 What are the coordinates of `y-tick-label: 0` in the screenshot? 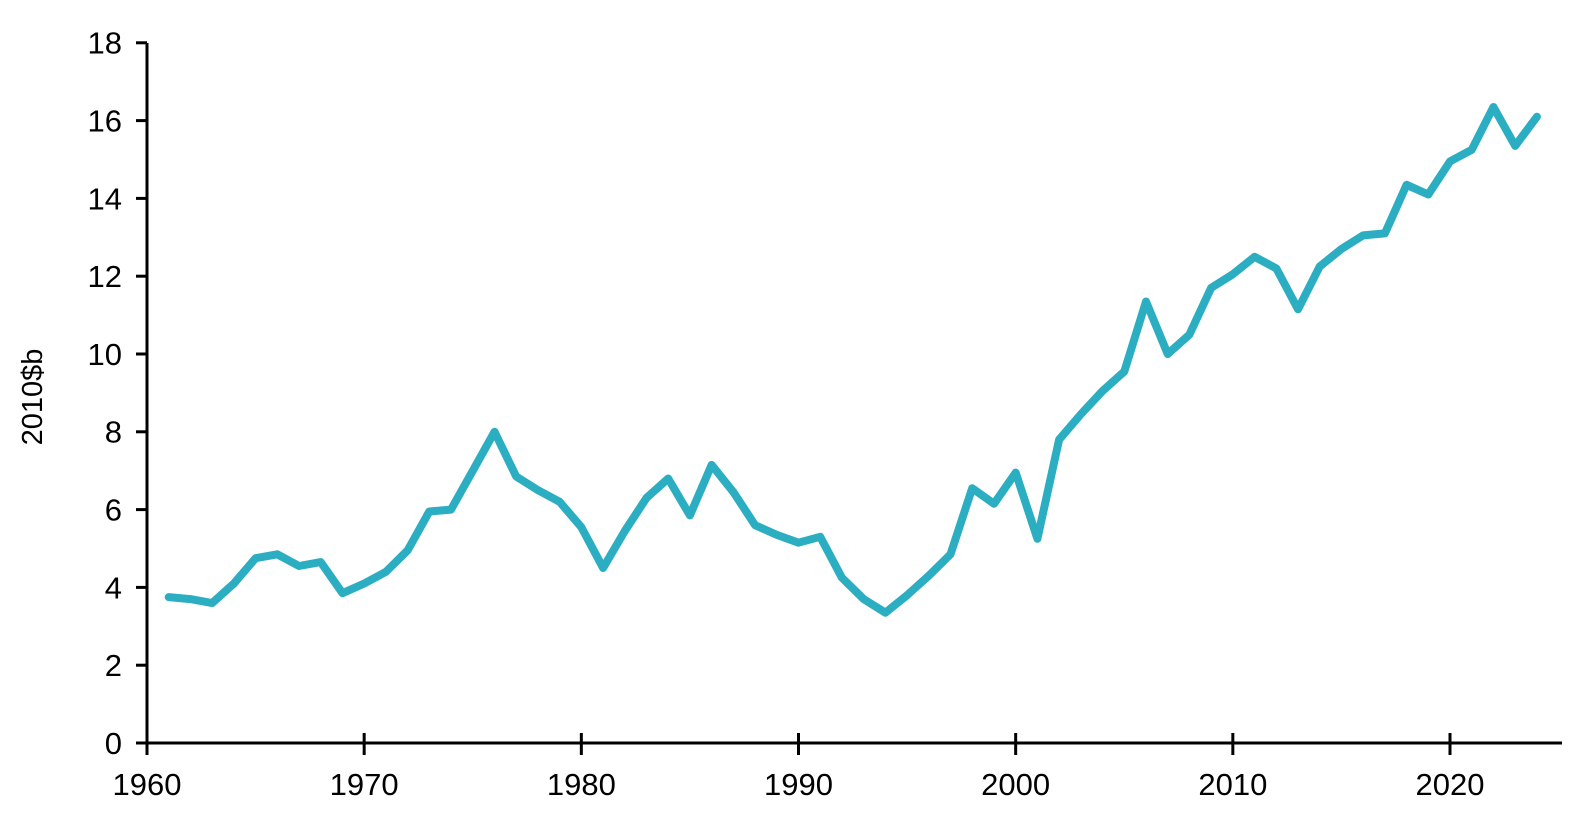 It's located at (113, 743).